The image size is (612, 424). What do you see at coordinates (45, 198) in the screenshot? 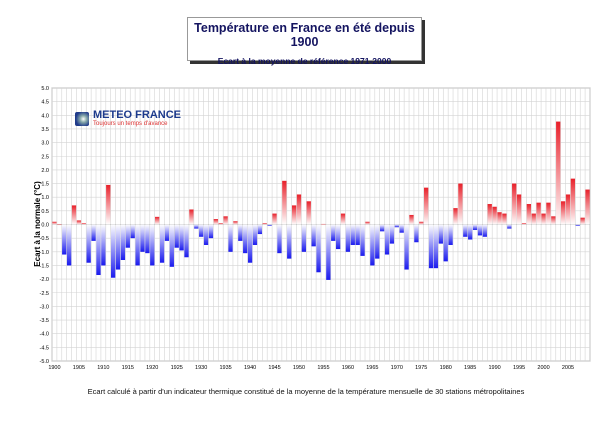
I see `y-tick-label: 1.0` at bounding box center [45, 198].